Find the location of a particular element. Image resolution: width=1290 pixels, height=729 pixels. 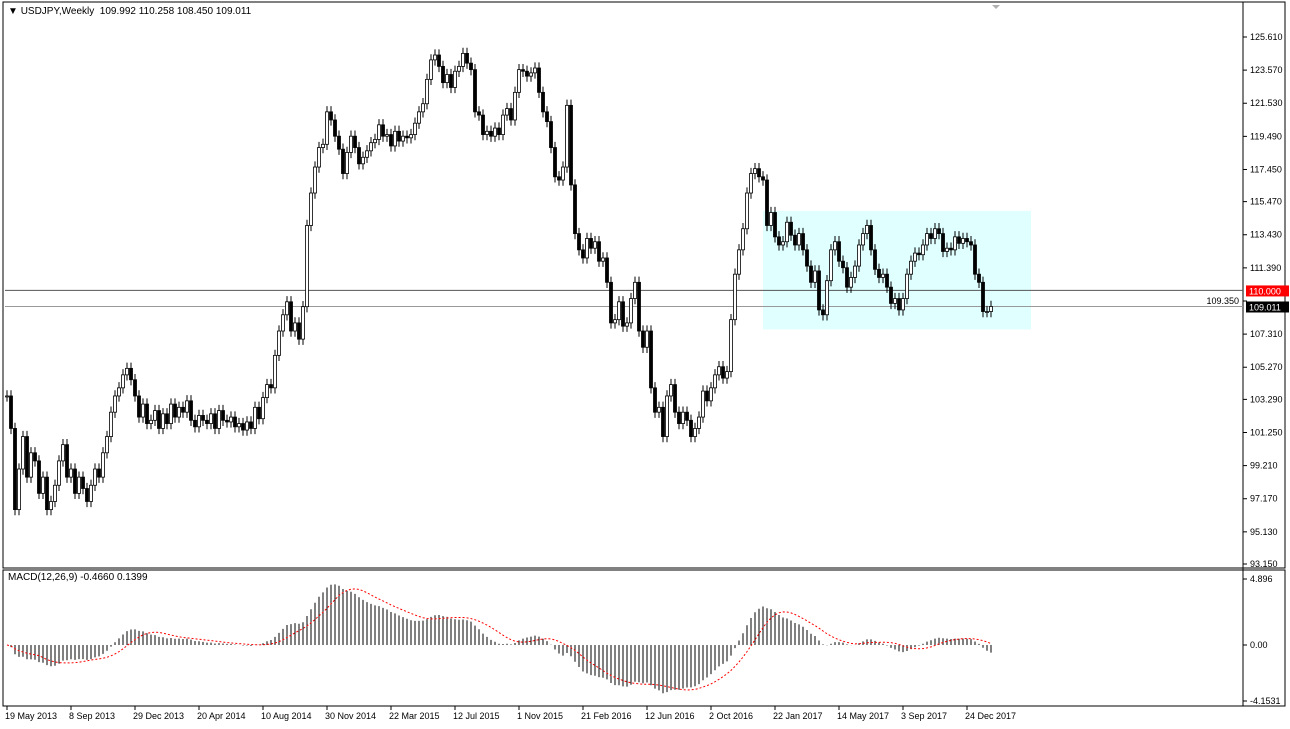

y-tick-label: 93.150 is located at coordinates (1264, 564).